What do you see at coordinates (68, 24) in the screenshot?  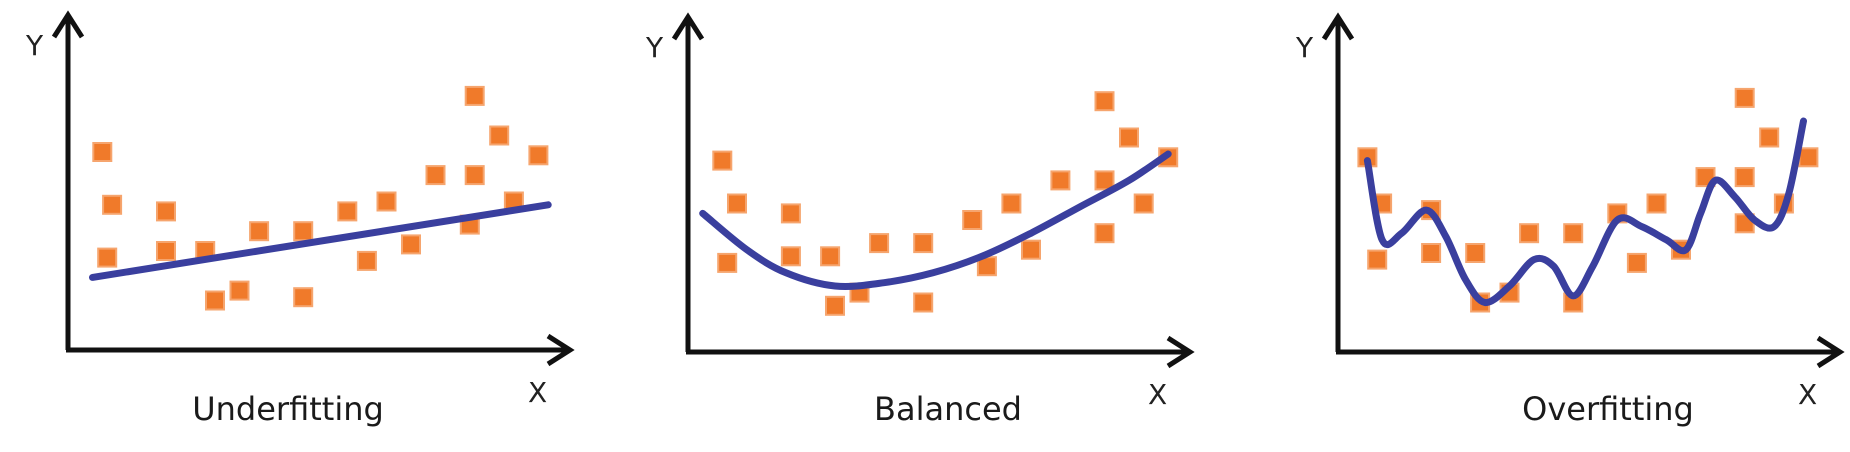 I see `underfitting-y-arrowhead` at bounding box center [68, 24].